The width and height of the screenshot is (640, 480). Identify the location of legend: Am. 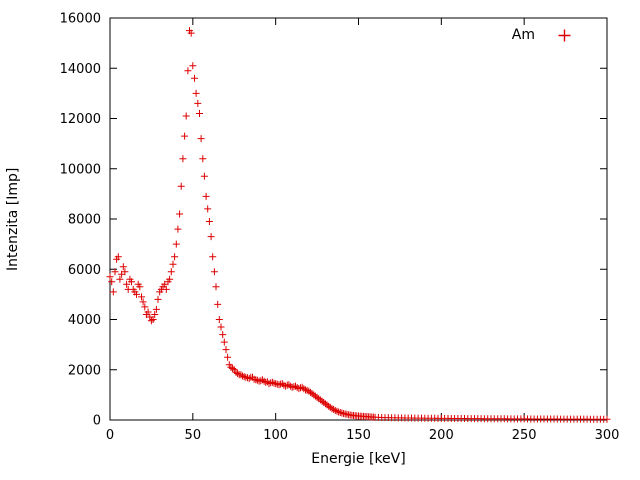
(542, 35).